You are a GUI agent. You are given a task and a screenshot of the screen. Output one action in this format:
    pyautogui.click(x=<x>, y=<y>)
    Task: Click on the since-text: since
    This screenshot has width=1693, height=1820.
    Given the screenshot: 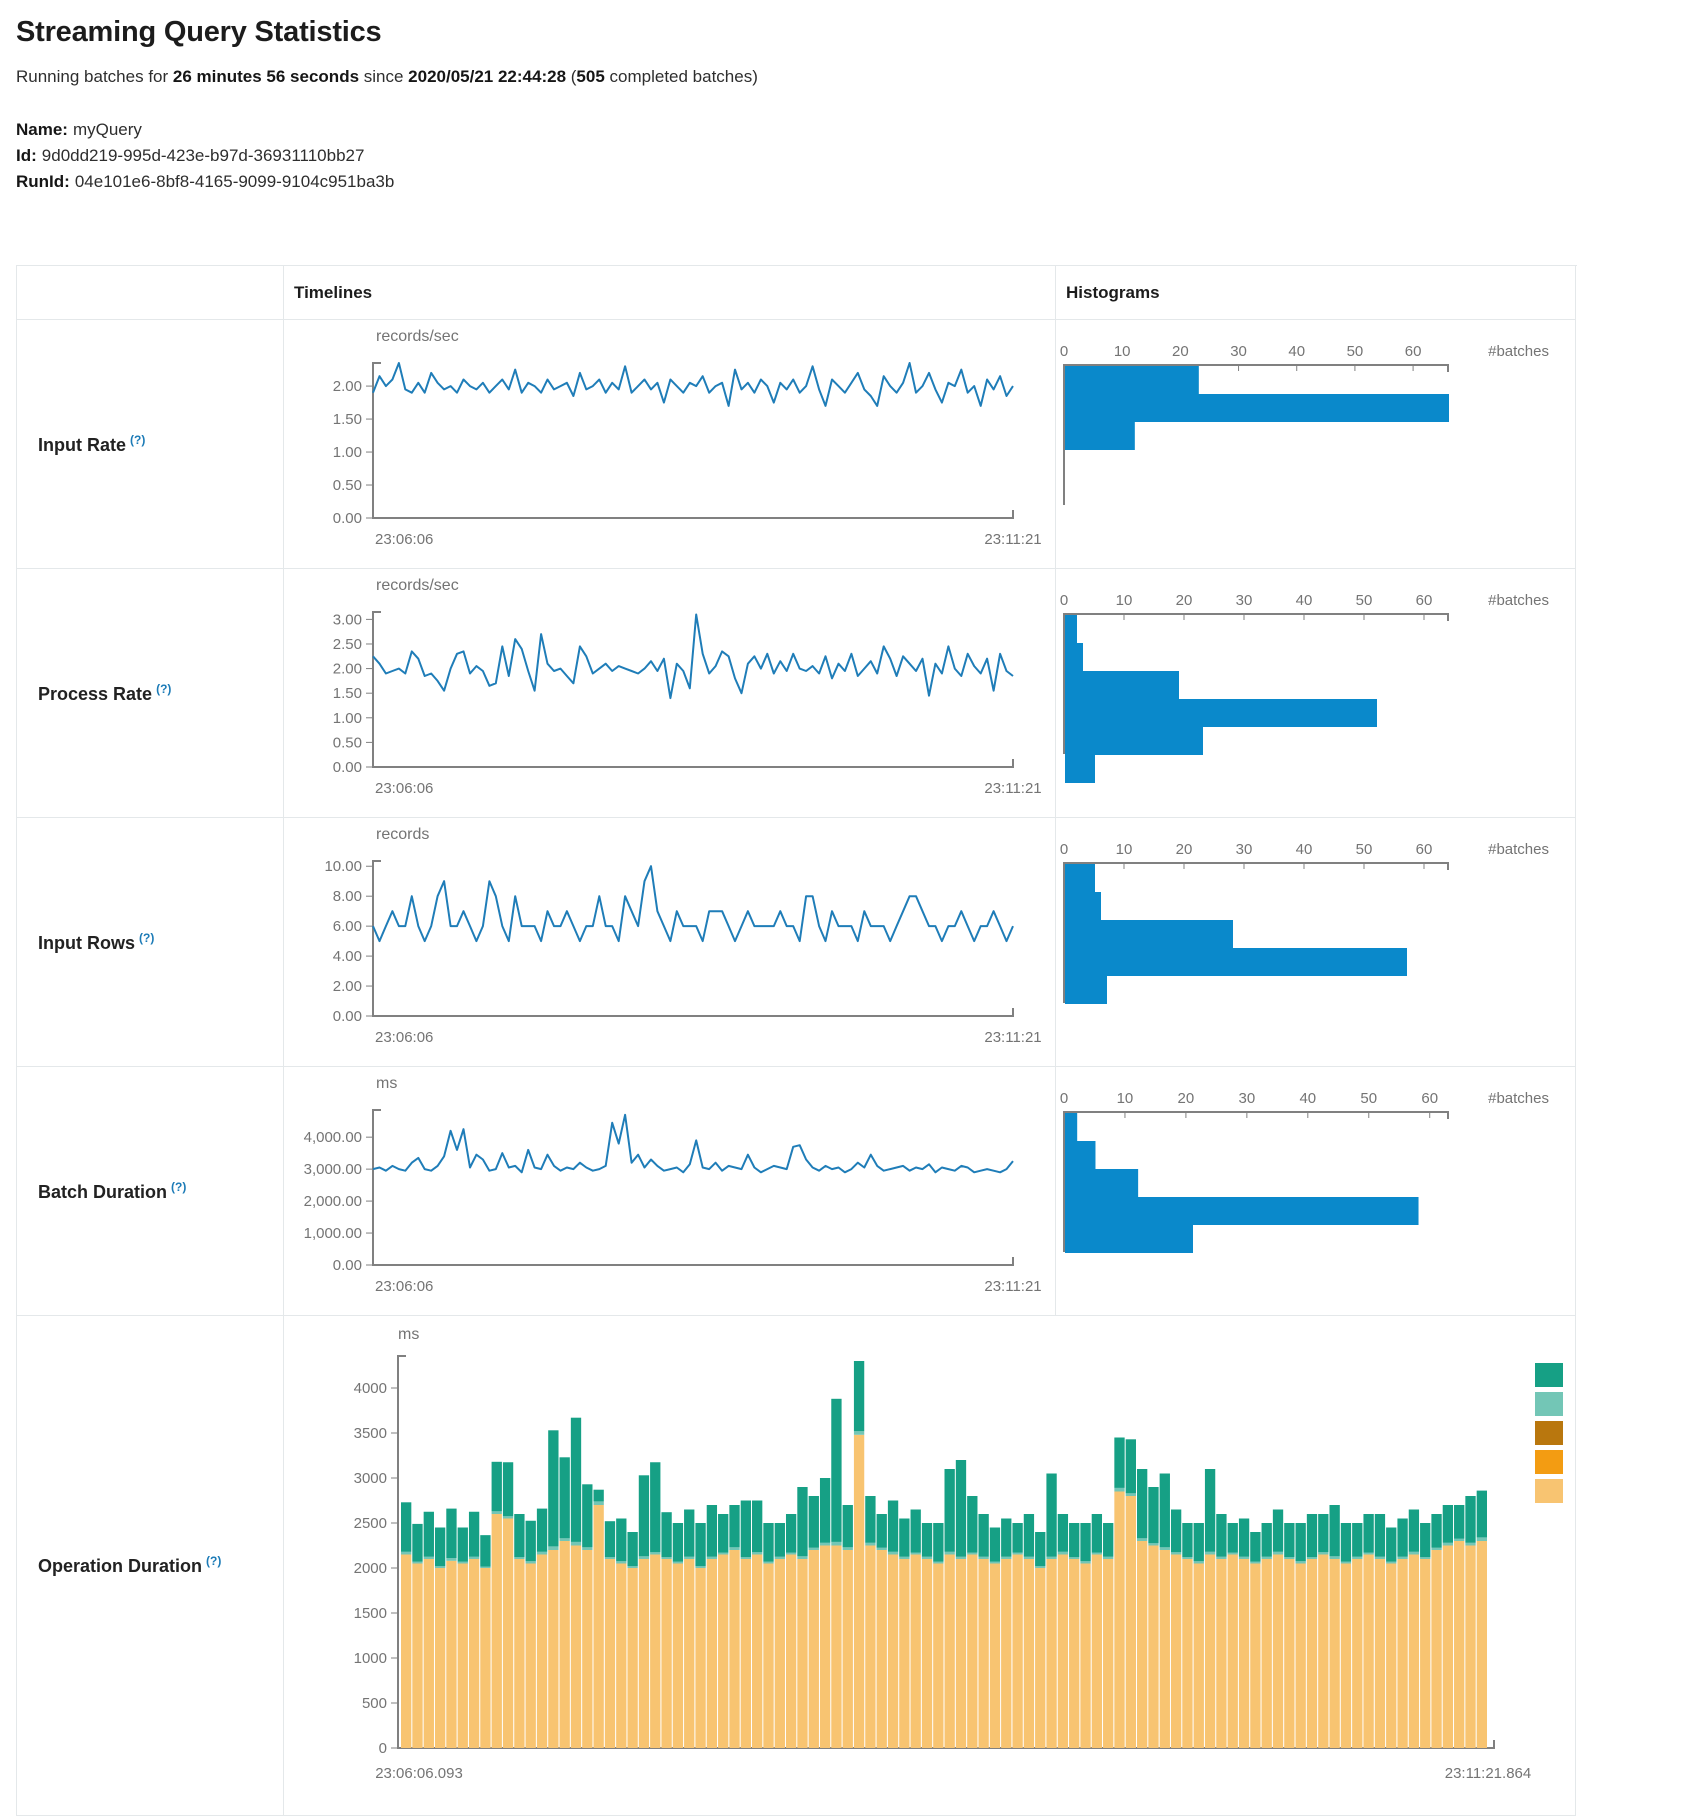 What is the action you would take?
    pyautogui.click(x=384, y=76)
    